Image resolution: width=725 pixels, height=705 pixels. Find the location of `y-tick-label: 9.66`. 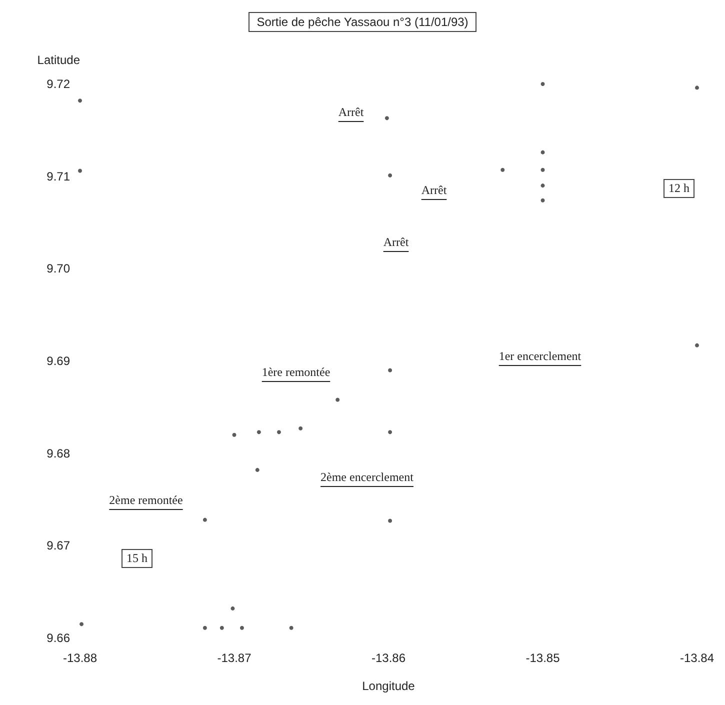

y-tick-label: 9.66 is located at coordinates (58, 638).